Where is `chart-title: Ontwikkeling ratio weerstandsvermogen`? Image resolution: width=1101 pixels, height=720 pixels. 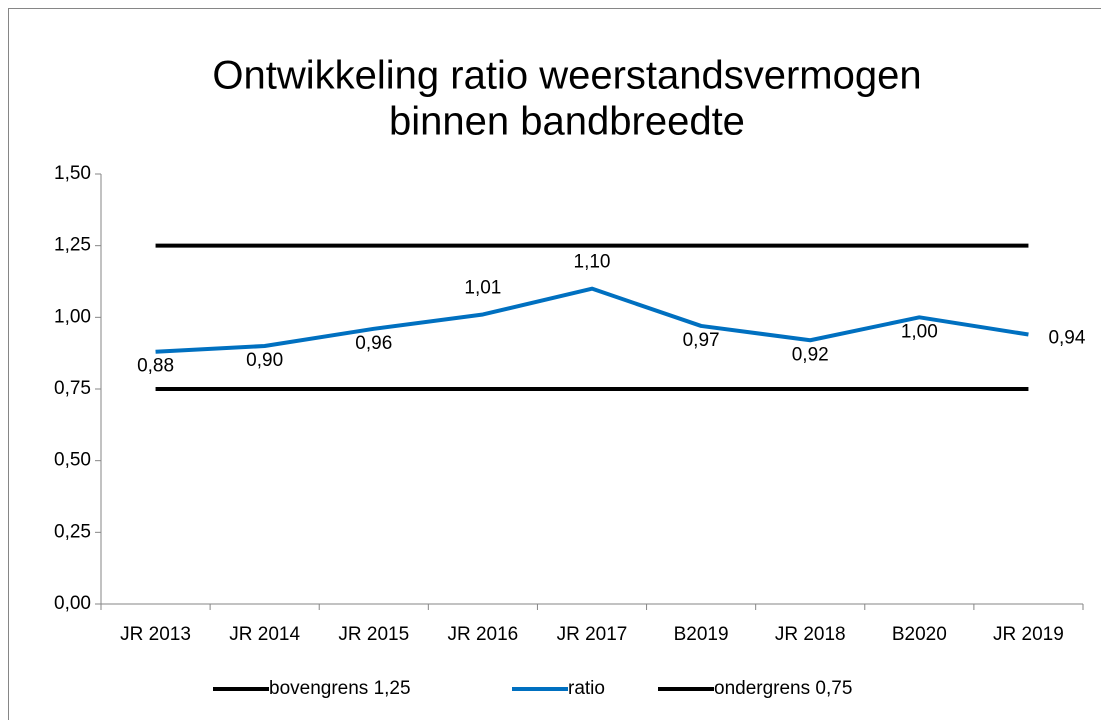 chart-title: Ontwikkeling ratio weerstandsvermogen is located at coordinates (566, 76).